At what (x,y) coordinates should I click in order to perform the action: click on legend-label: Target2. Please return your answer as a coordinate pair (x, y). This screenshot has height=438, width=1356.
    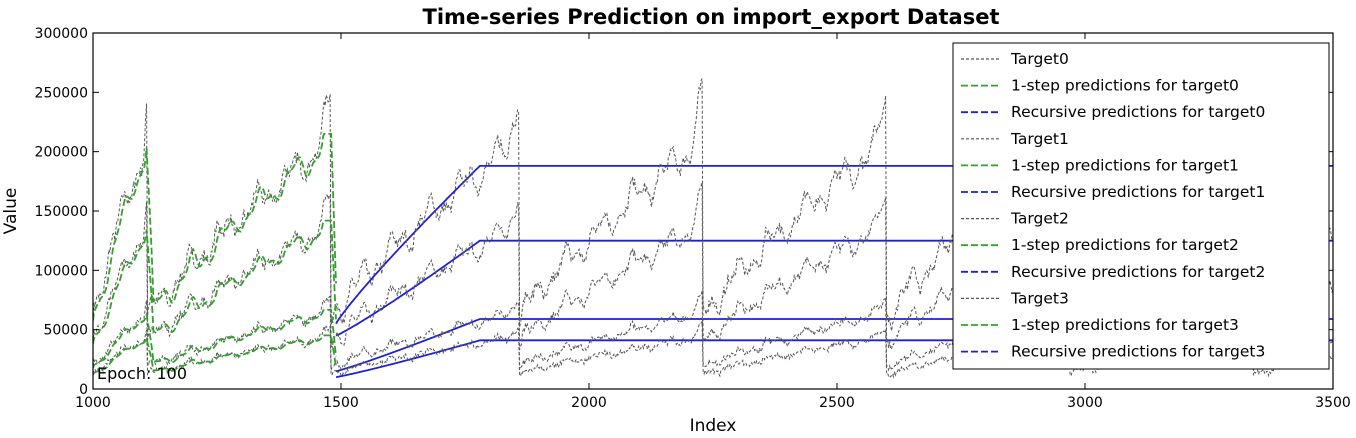
    Looking at the image, I should click on (1039, 219).